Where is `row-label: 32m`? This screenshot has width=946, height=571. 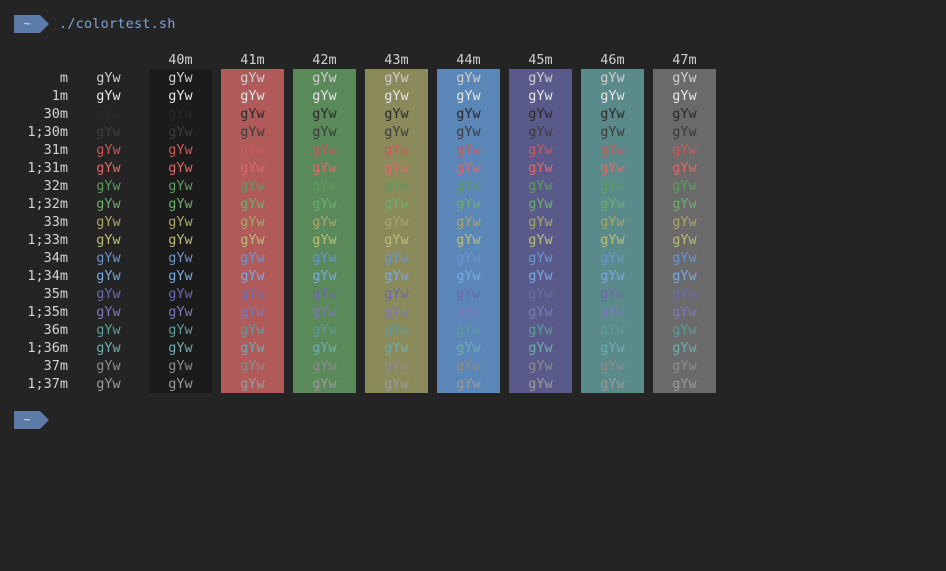 row-label: 32m is located at coordinates (55, 186).